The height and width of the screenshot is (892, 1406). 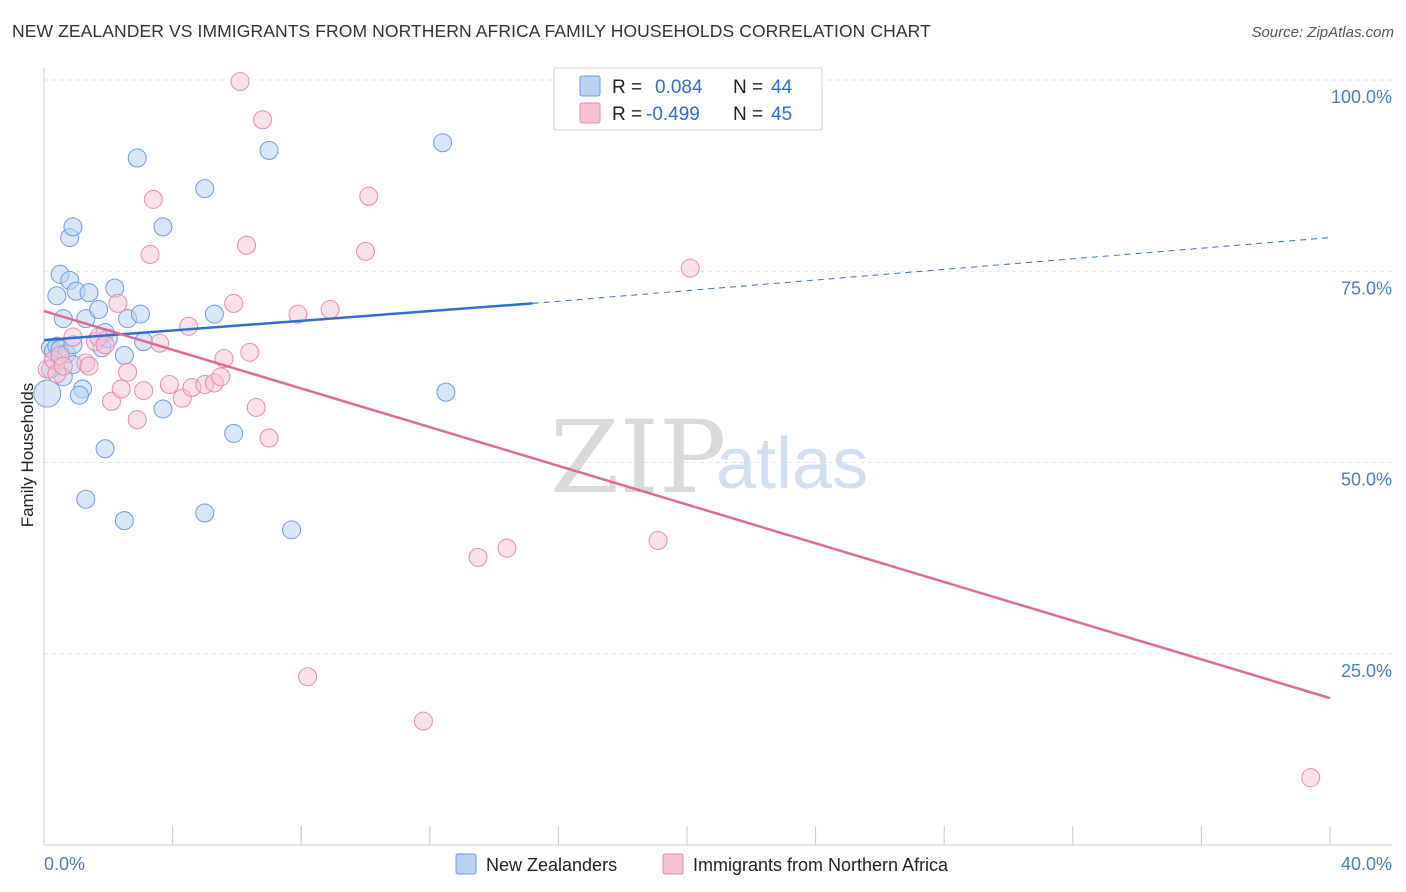 I want to click on bottom-legend-label-northern-africa: Immigrants from Northern Africa, so click(x=821, y=865).